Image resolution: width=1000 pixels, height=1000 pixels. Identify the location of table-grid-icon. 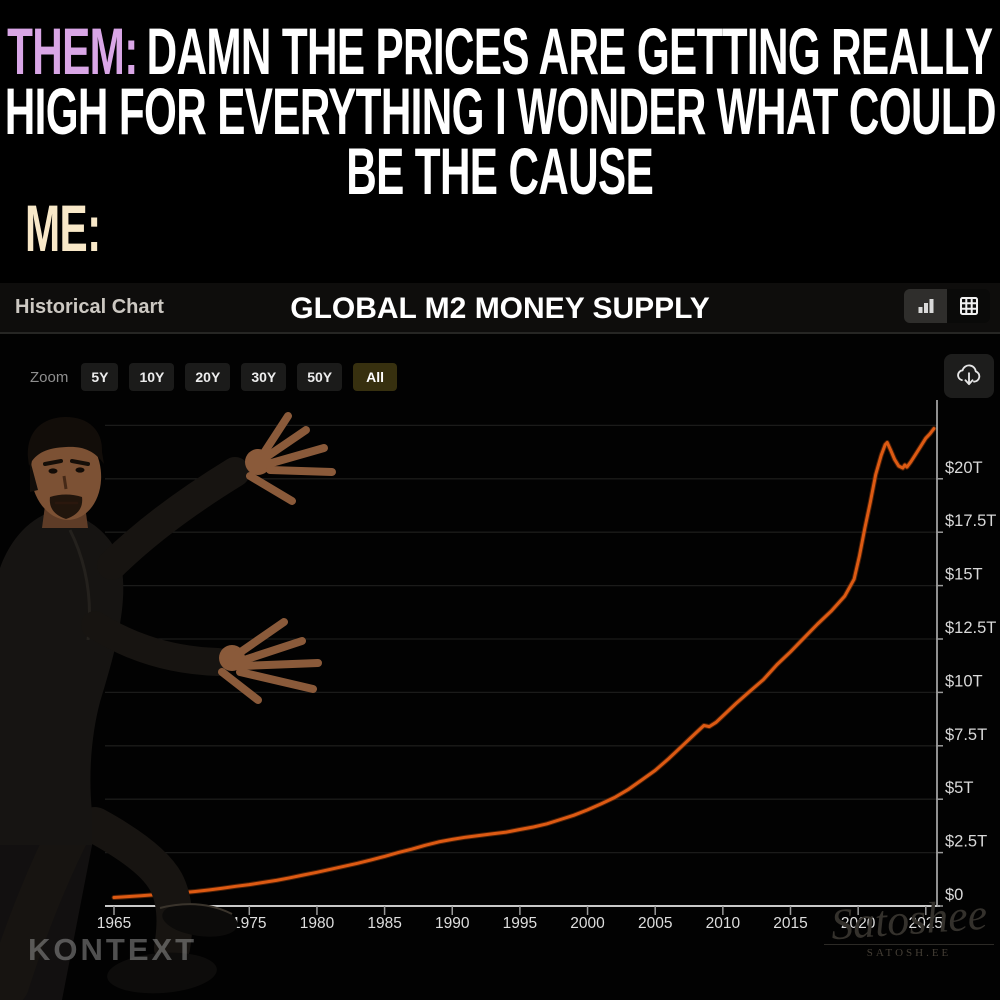
(968, 306).